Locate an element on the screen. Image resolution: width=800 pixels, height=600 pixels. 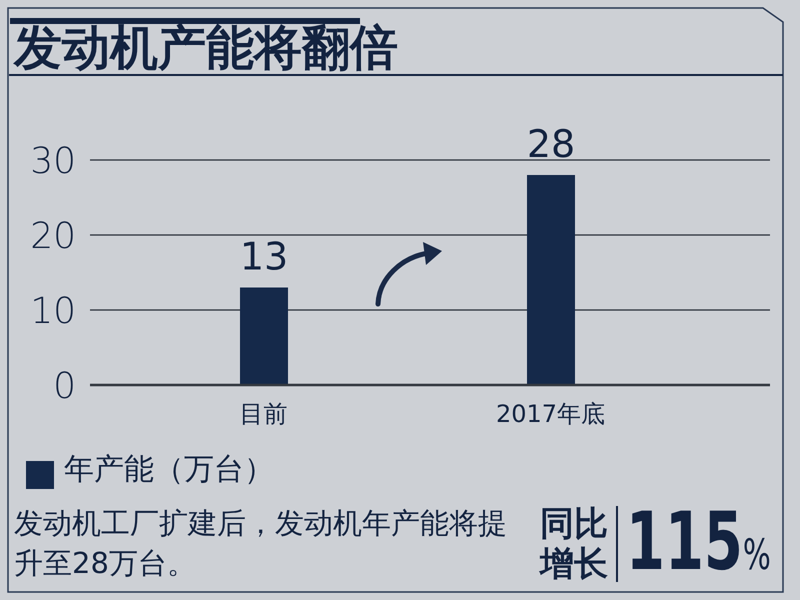
y-tick-label: 30 is located at coordinates (53, 161).